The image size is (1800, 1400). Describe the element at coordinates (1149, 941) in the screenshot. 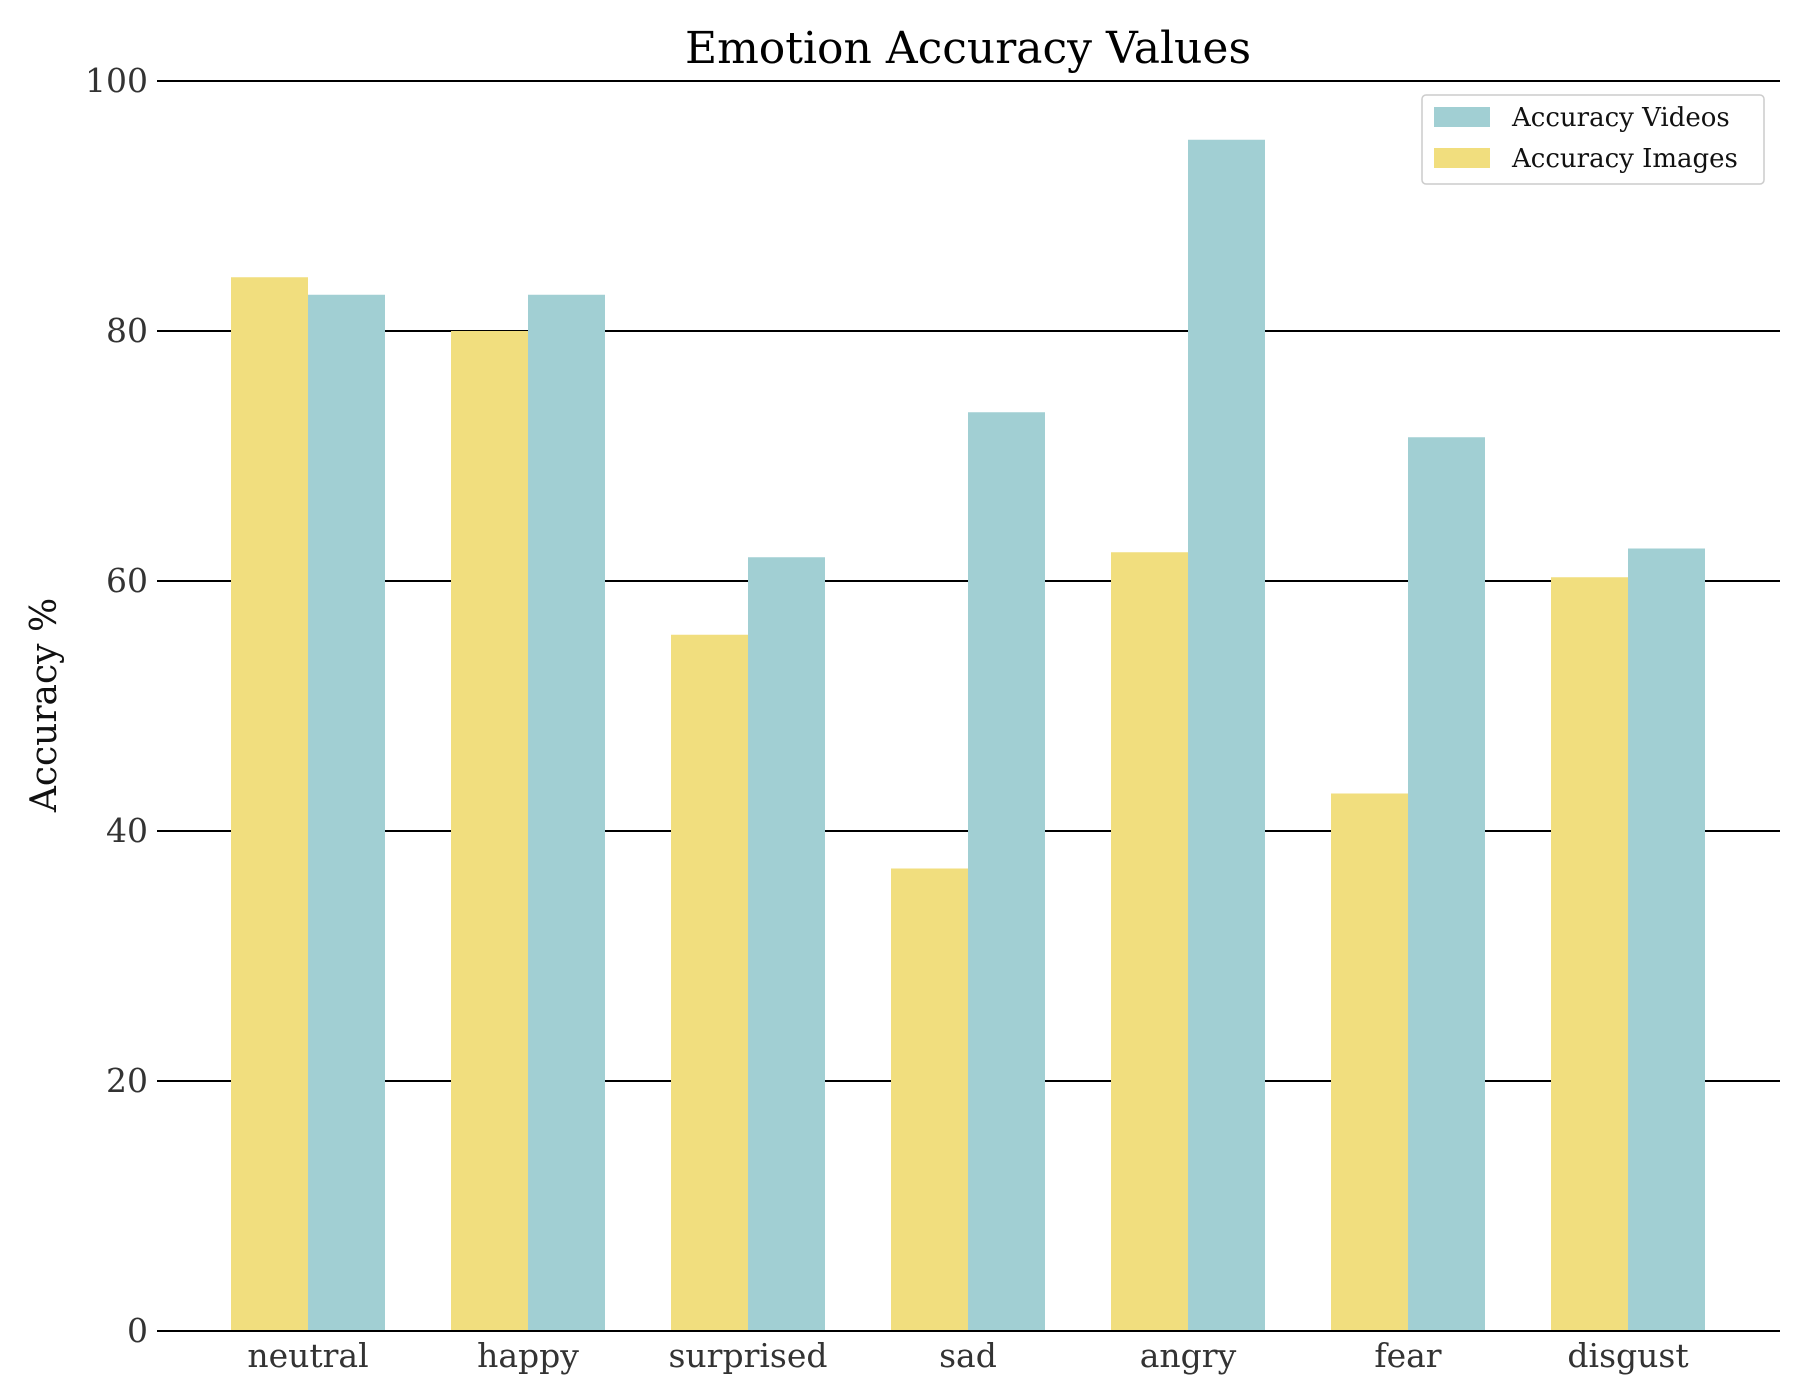

I see `bar-accuracy-images-angry` at that location.